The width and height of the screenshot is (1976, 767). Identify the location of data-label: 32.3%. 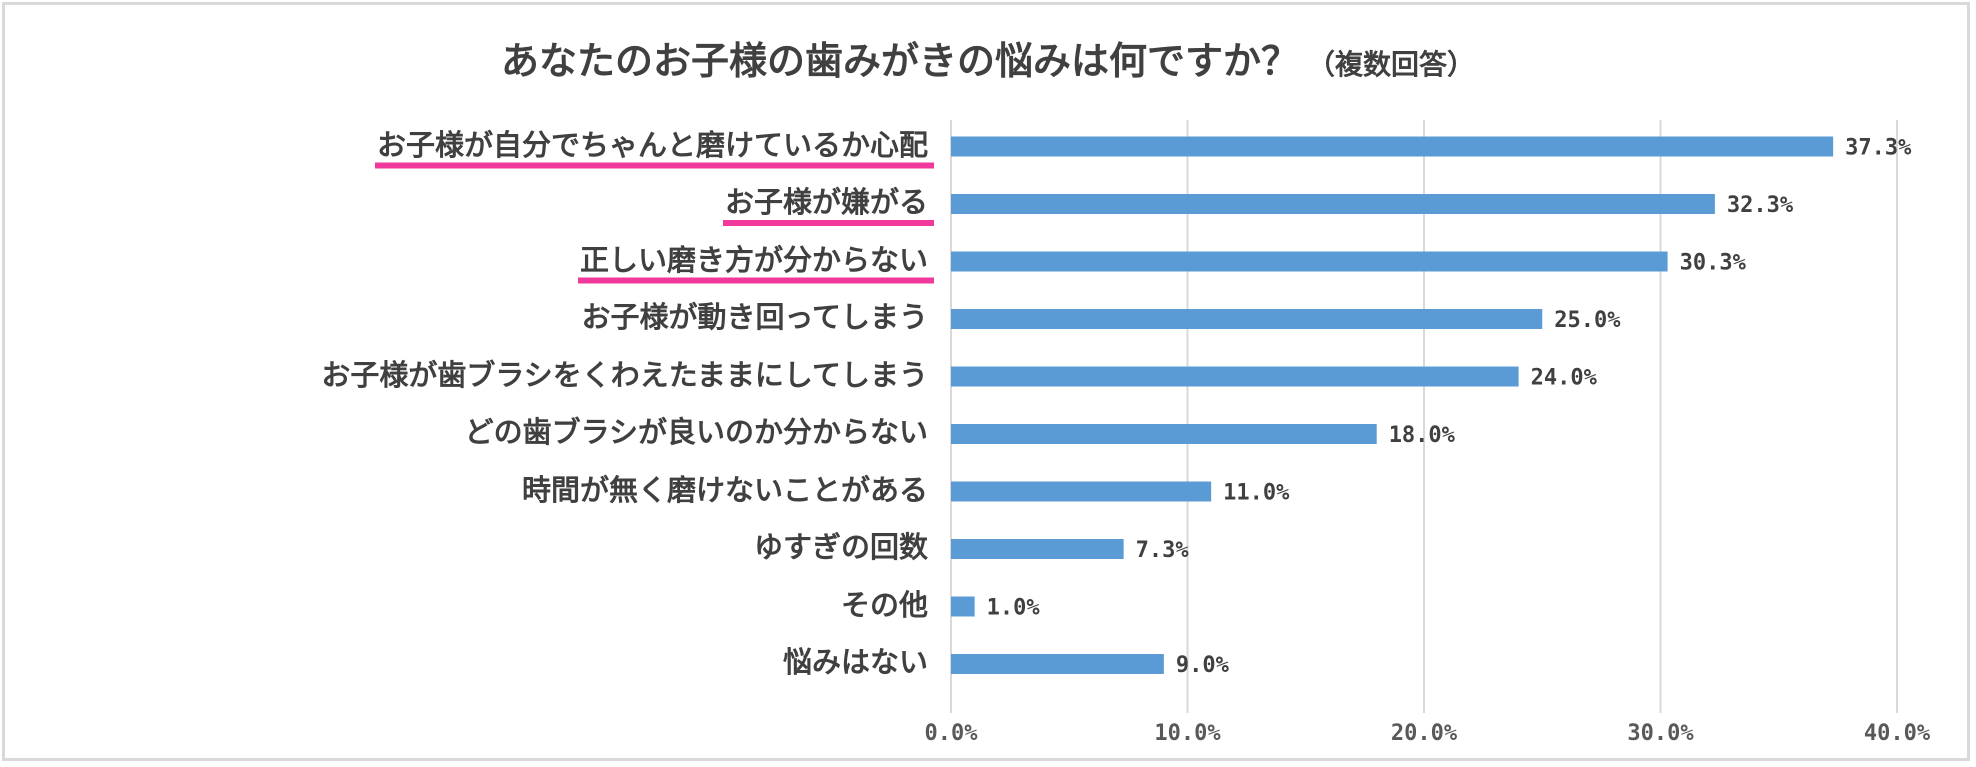
(1760, 205).